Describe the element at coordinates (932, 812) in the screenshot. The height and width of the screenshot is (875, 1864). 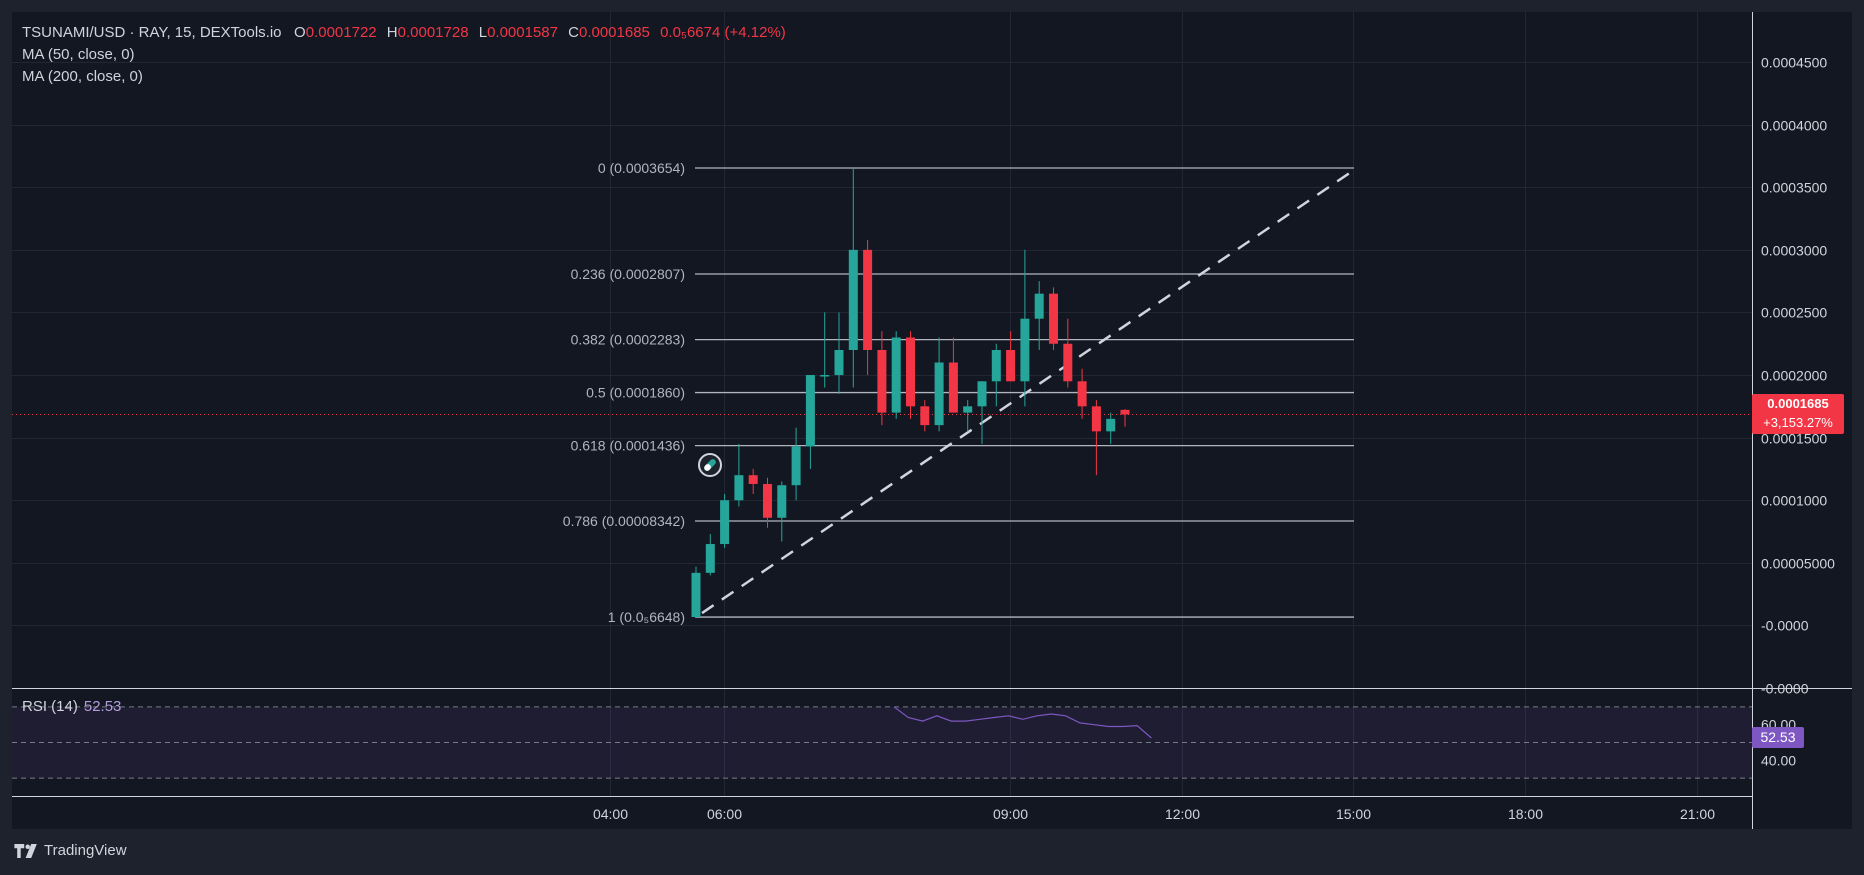
I see `time-scale` at that location.